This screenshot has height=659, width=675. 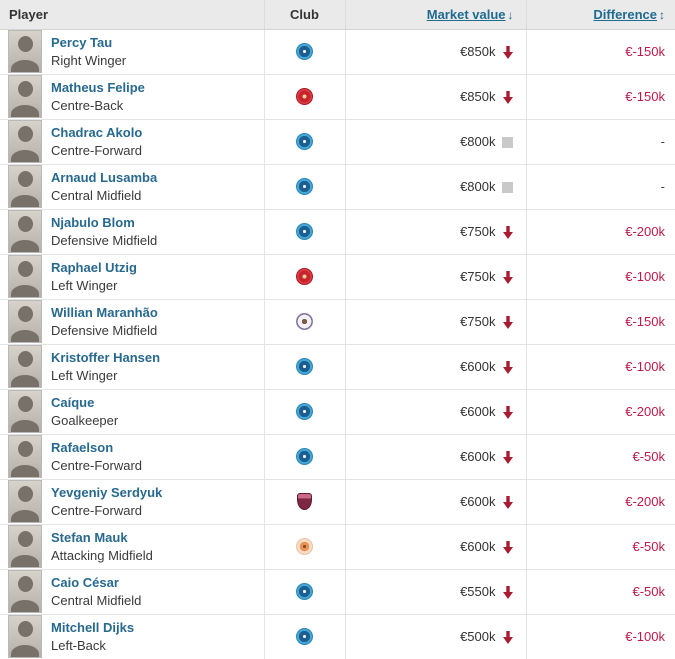 What do you see at coordinates (600, 142) in the screenshot?
I see `difference-cell: -` at bounding box center [600, 142].